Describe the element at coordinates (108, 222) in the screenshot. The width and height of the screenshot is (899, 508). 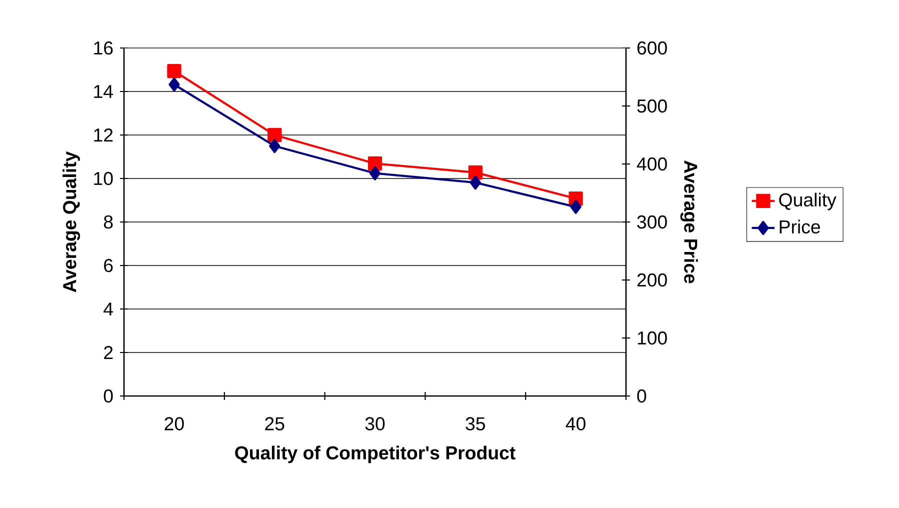
I see `y-tick-label: 8` at that location.